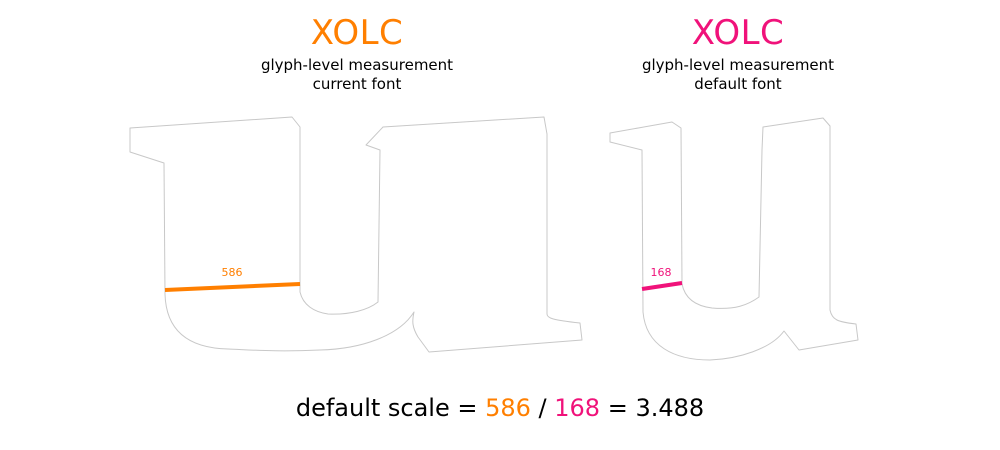 This screenshot has height=450, width=1000. I want to click on formula-denominator: 168, so click(577, 408).